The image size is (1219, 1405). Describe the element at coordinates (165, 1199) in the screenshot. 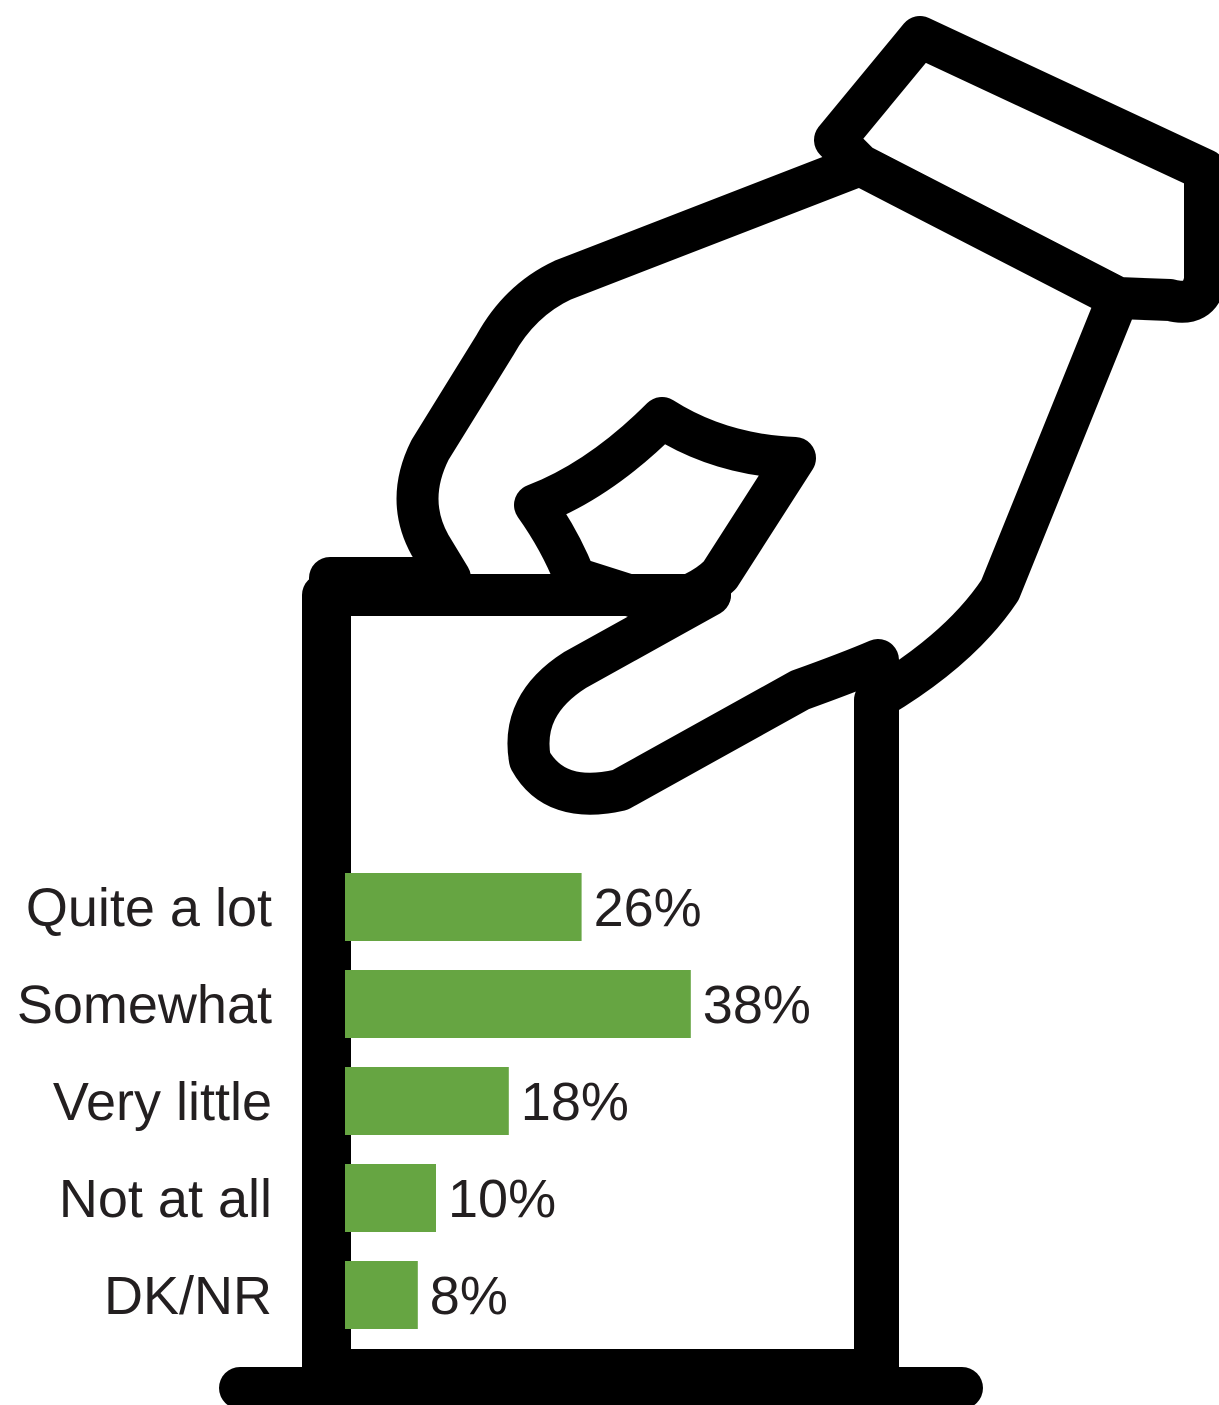

I see `category-label: Not at all` at that location.